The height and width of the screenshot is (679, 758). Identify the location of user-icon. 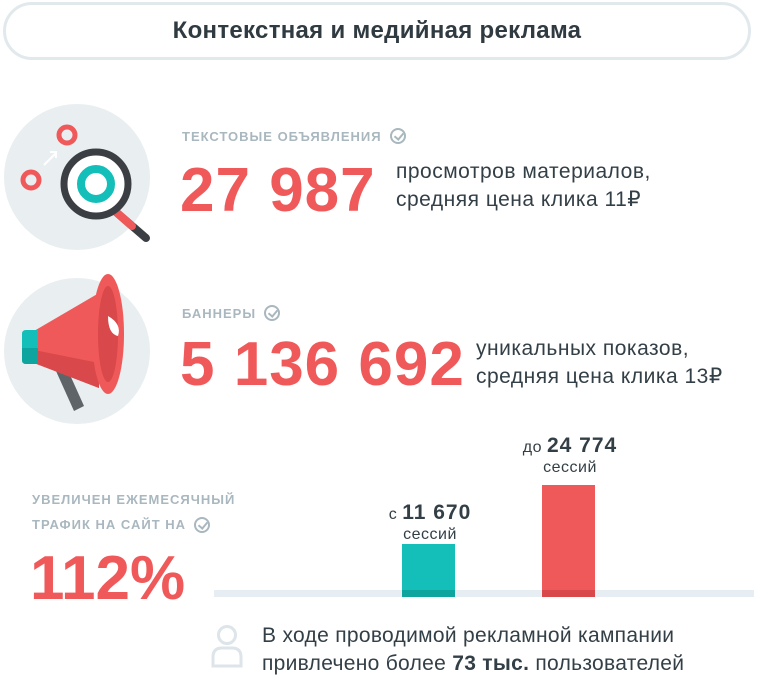
(227, 646).